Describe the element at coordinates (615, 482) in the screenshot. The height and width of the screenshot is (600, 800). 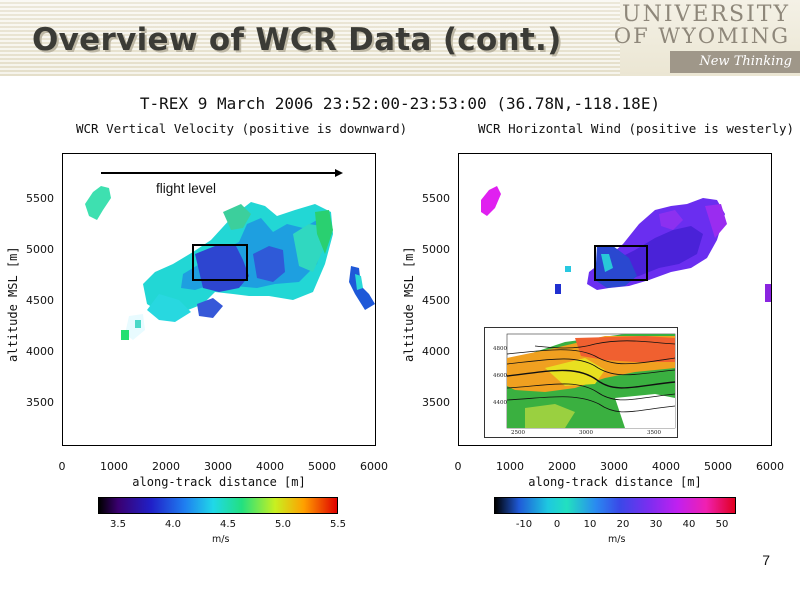
I see `right-x-axis-label: along-track distance [m]` at that location.